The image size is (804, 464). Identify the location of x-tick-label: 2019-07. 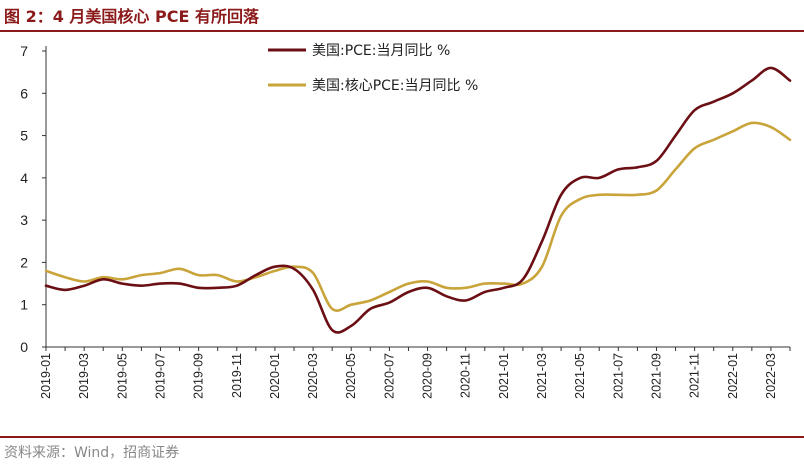
(160, 376).